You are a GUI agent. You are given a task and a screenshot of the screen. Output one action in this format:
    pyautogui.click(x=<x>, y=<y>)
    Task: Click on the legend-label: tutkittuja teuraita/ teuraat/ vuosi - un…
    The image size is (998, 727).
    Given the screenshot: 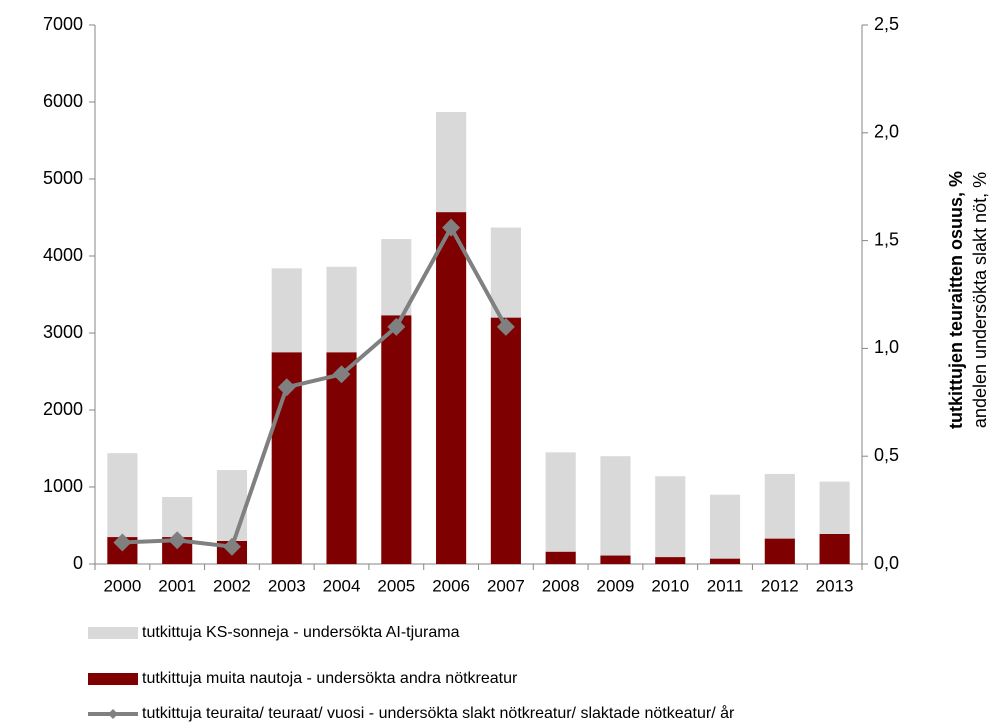 What is the action you would take?
    pyautogui.click(x=438, y=713)
    